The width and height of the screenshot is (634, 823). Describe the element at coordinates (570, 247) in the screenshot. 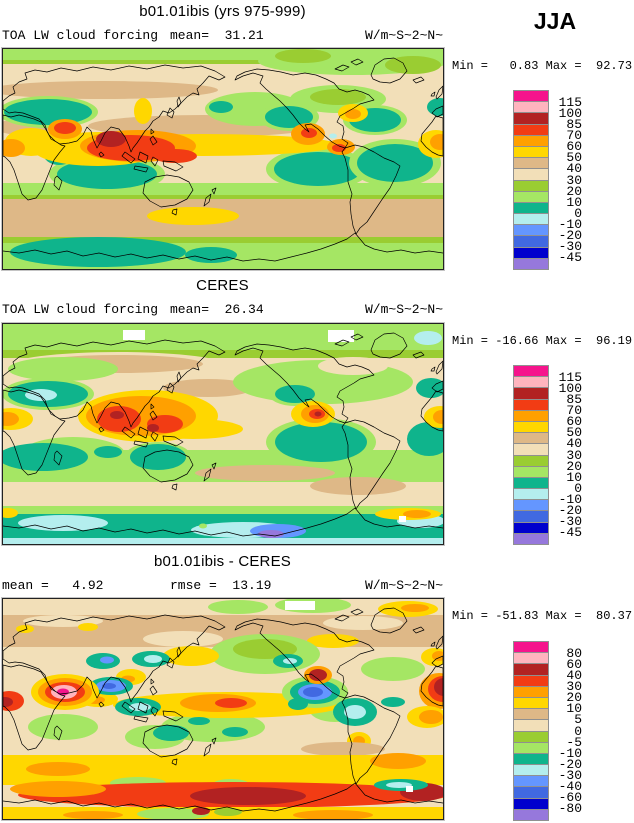

I see `colorbar-tick-label: -30` at that location.